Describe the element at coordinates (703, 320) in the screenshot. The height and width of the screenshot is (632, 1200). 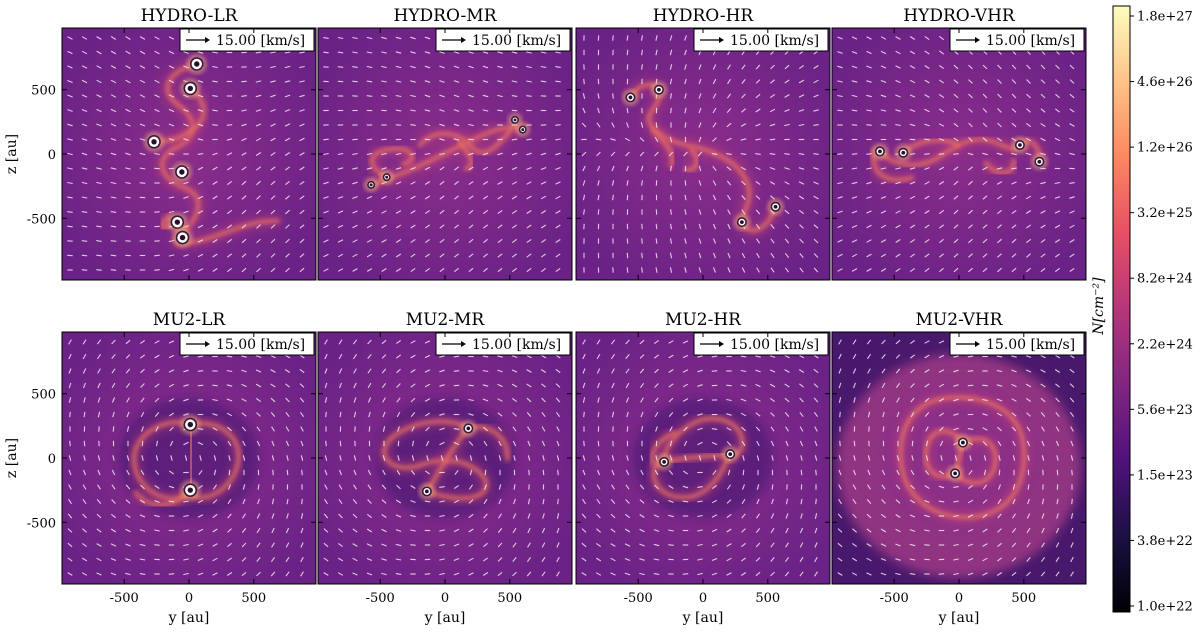
I see `panel-title: MU2-HR` at that location.